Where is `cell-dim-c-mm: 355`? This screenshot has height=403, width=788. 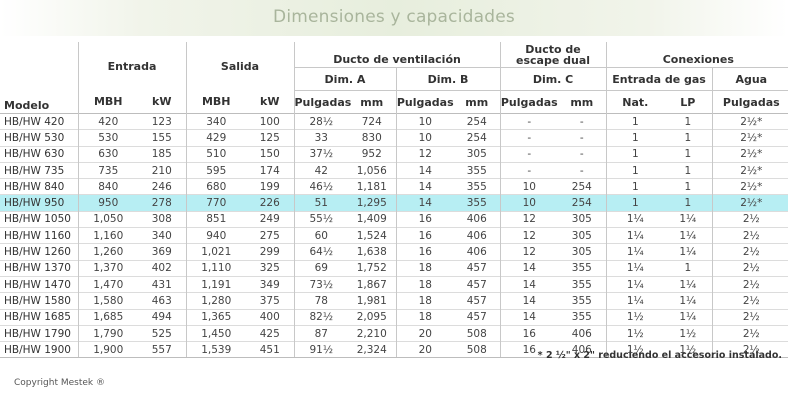
cell-dim-c-mm: 355 is located at coordinates (582, 268).